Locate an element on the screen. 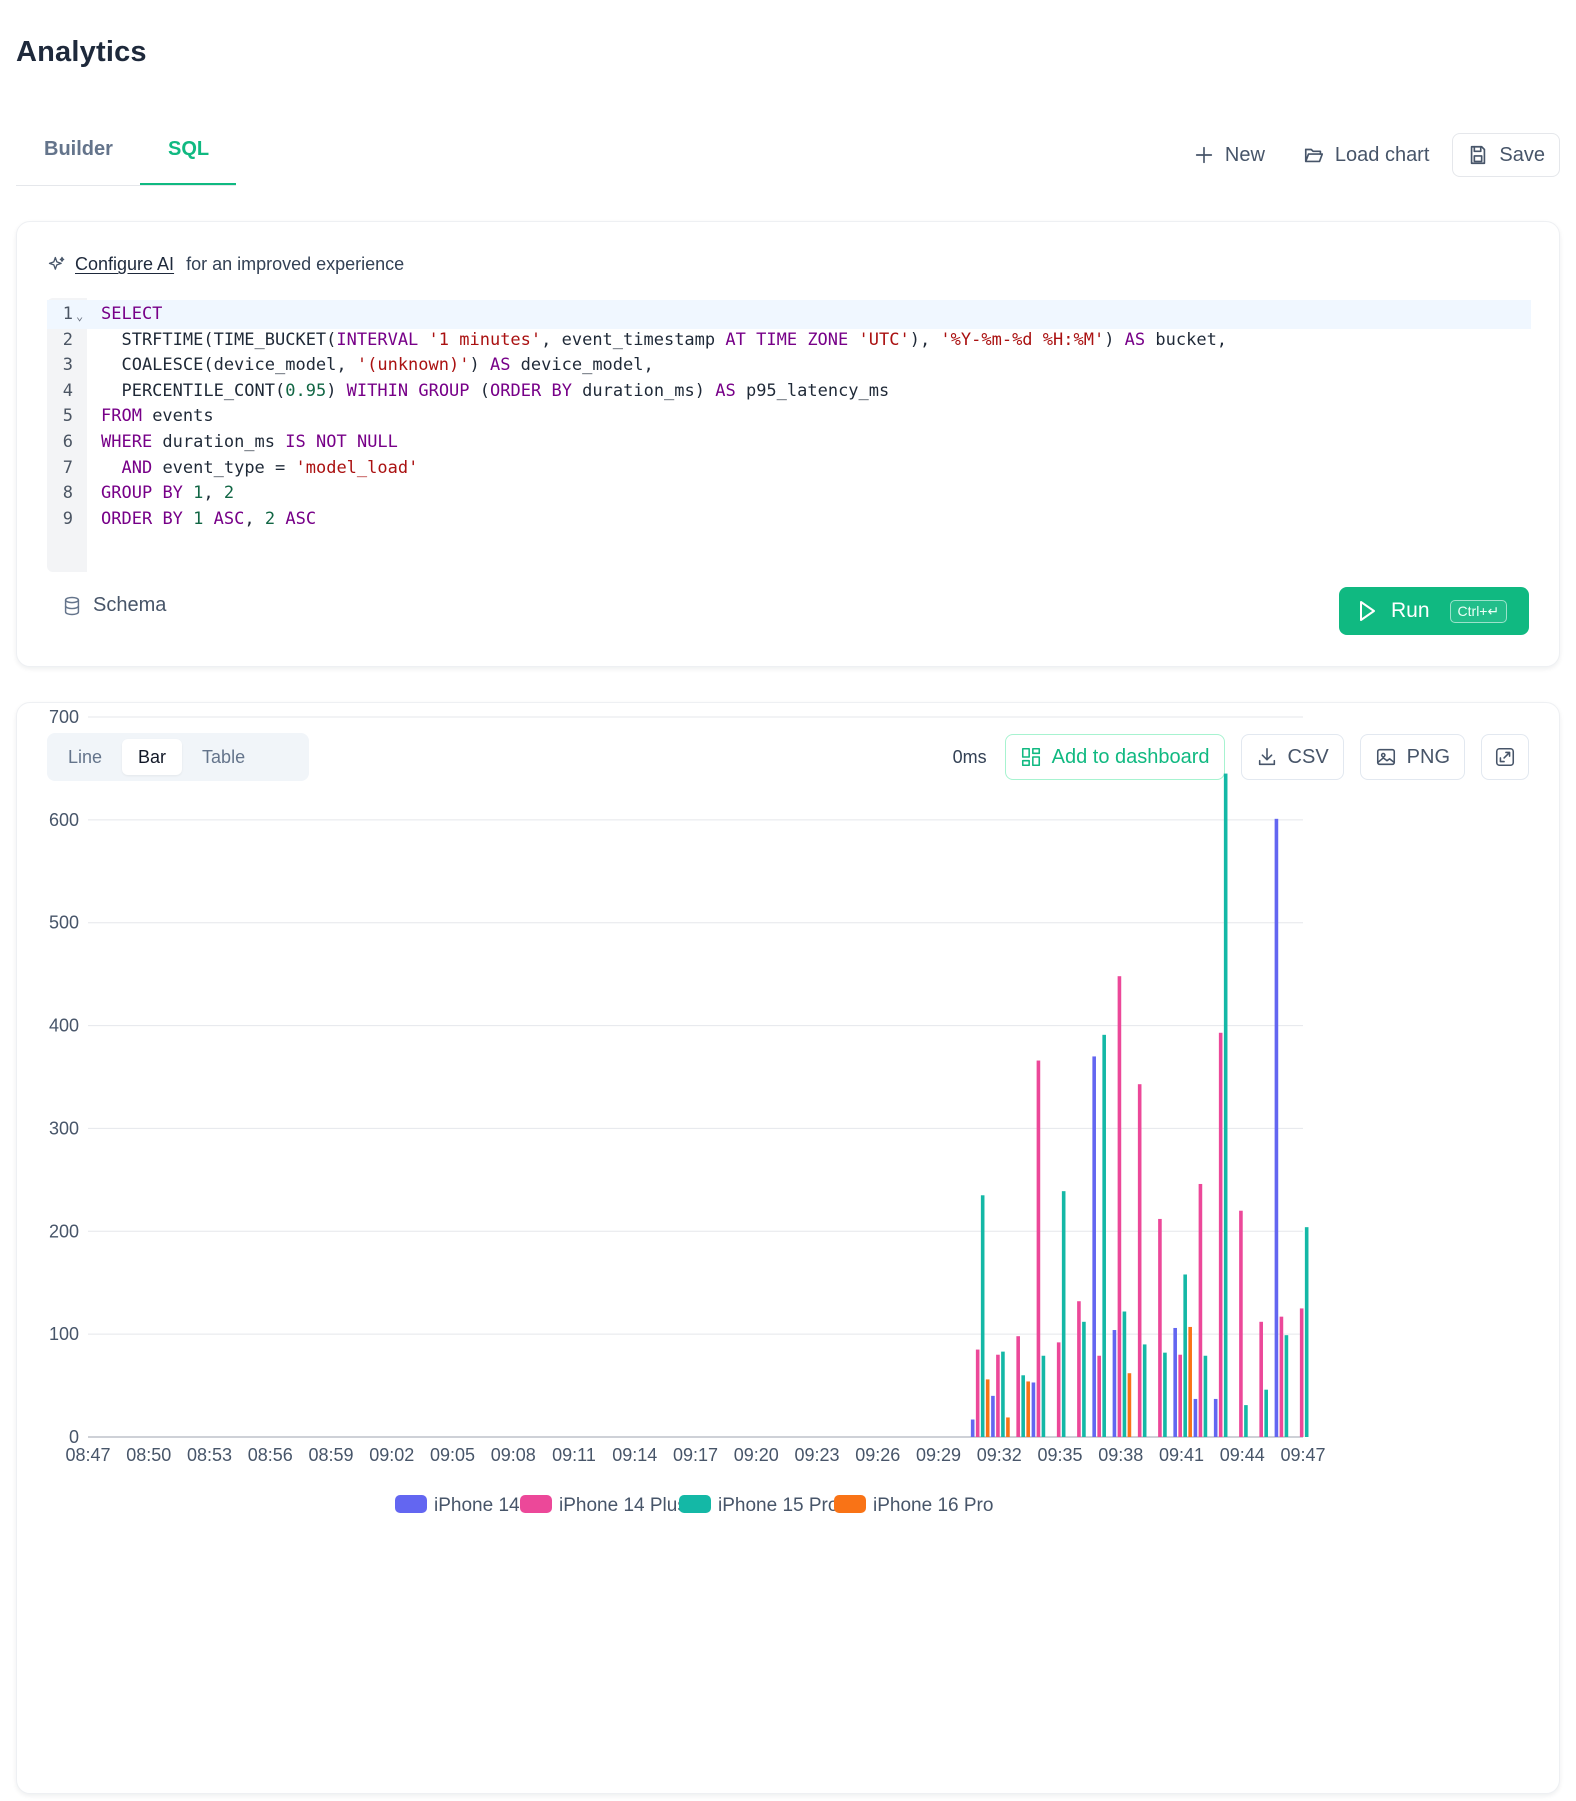  csv-label: CSV is located at coordinates (1308, 756).